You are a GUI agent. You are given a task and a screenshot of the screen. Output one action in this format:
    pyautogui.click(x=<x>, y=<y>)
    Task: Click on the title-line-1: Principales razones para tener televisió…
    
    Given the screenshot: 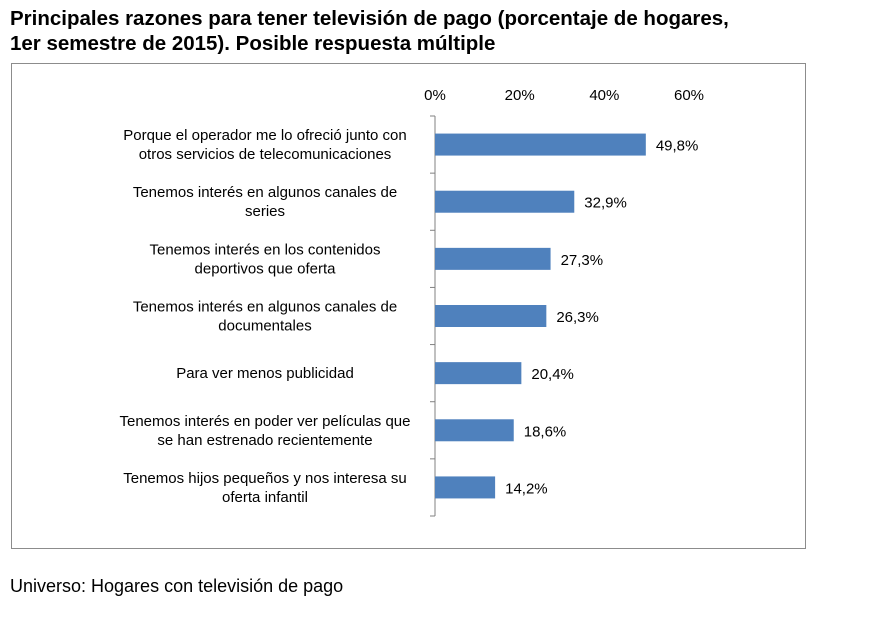 What is the action you would take?
    pyautogui.click(x=369, y=18)
    